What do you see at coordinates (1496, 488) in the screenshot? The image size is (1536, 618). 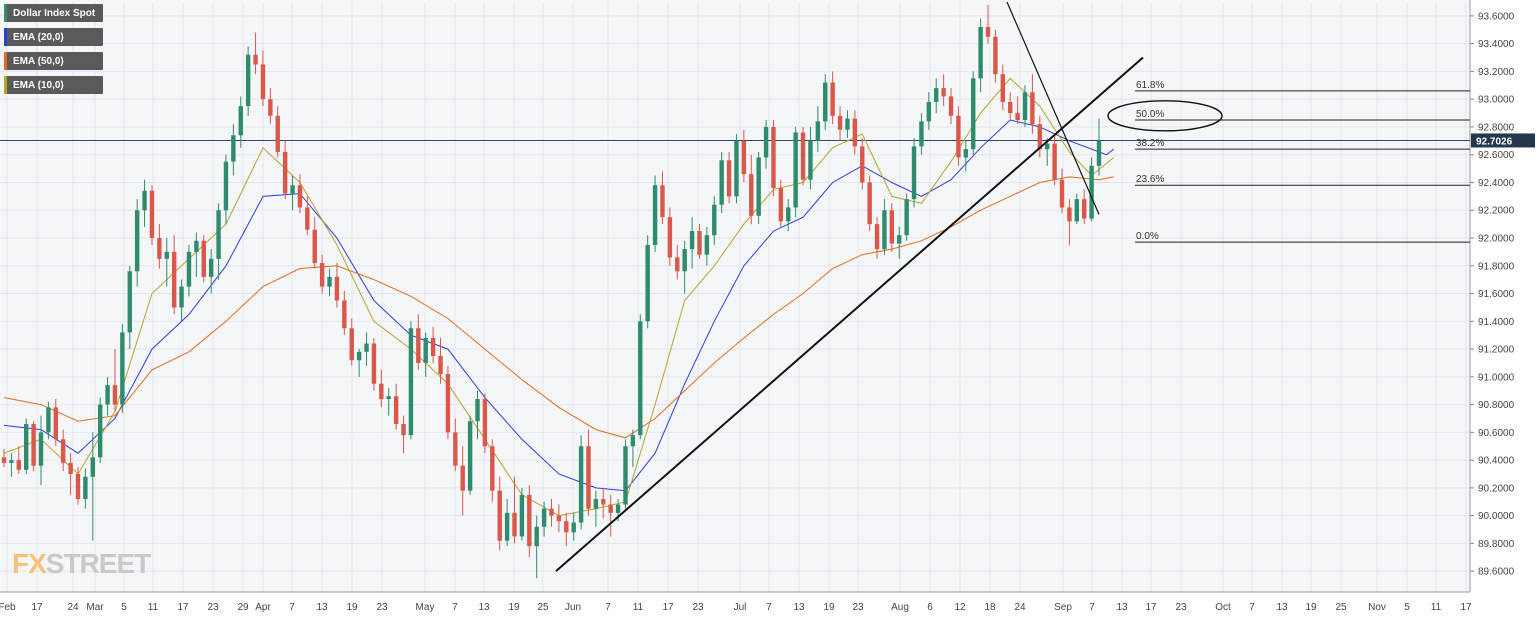 I see `y-tick-label: 90.2000` at bounding box center [1496, 488].